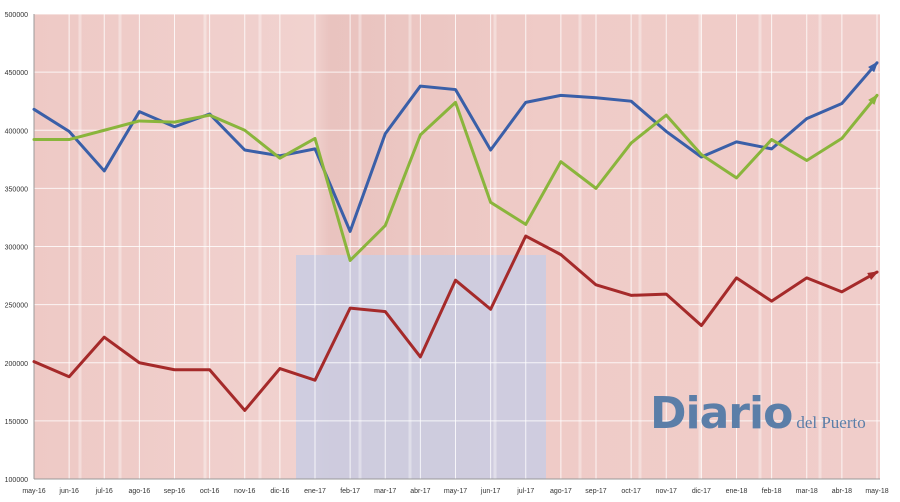  What do you see at coordinates (279, 491) in the screenshot?
I see `x-tick-label: dic-16` at bounding box center [279, 491].